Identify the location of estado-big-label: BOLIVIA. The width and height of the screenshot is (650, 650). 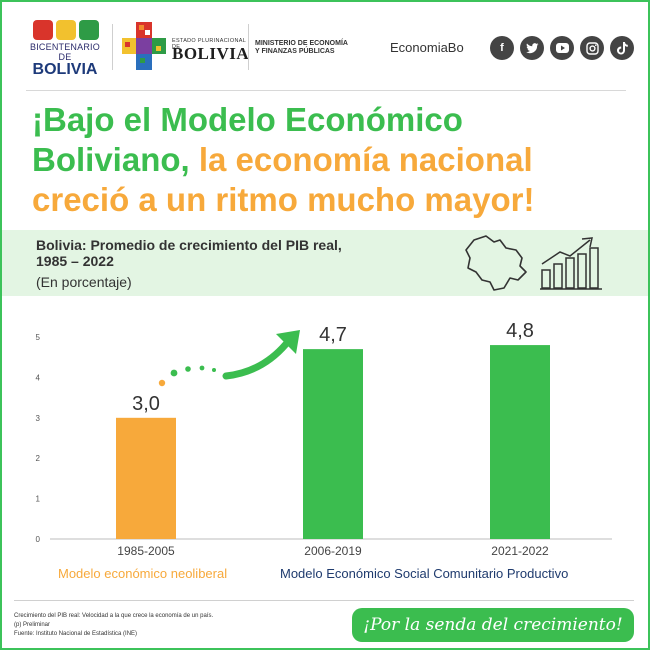
(211, 53).